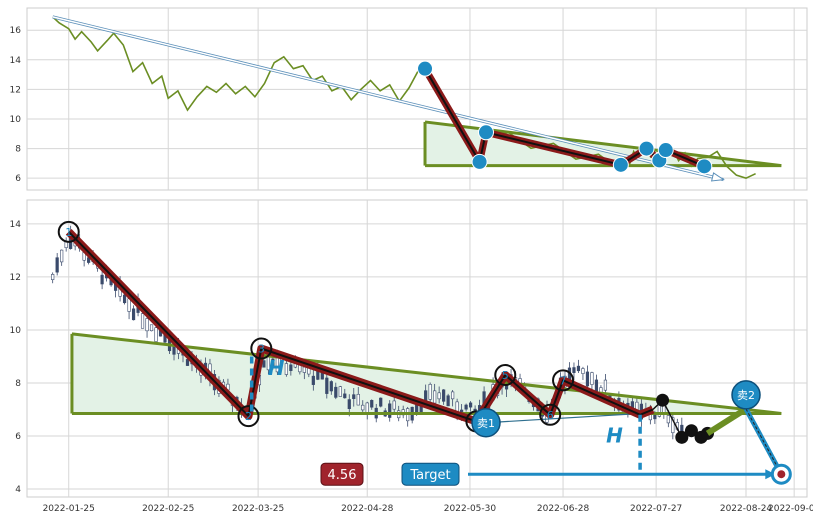 Image resolution: width=813 pixels, height=520 pixels. I want to click on x-tick-label: 2022-09-08, so click(790, 509).